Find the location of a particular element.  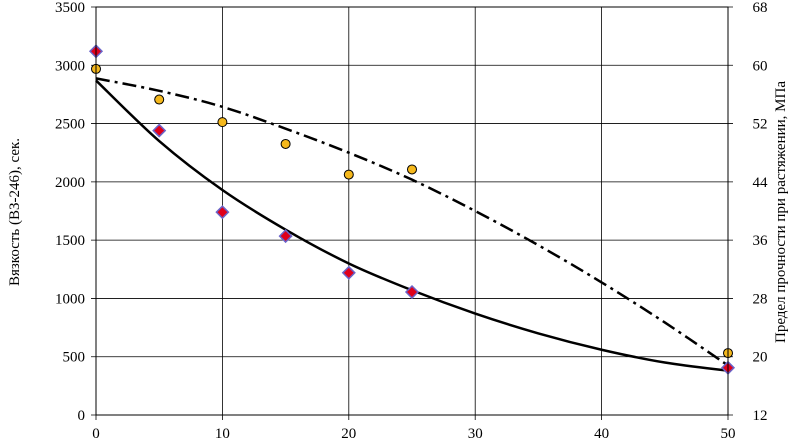

y2-tick-label: 36 is located at coordinates (761, 241).